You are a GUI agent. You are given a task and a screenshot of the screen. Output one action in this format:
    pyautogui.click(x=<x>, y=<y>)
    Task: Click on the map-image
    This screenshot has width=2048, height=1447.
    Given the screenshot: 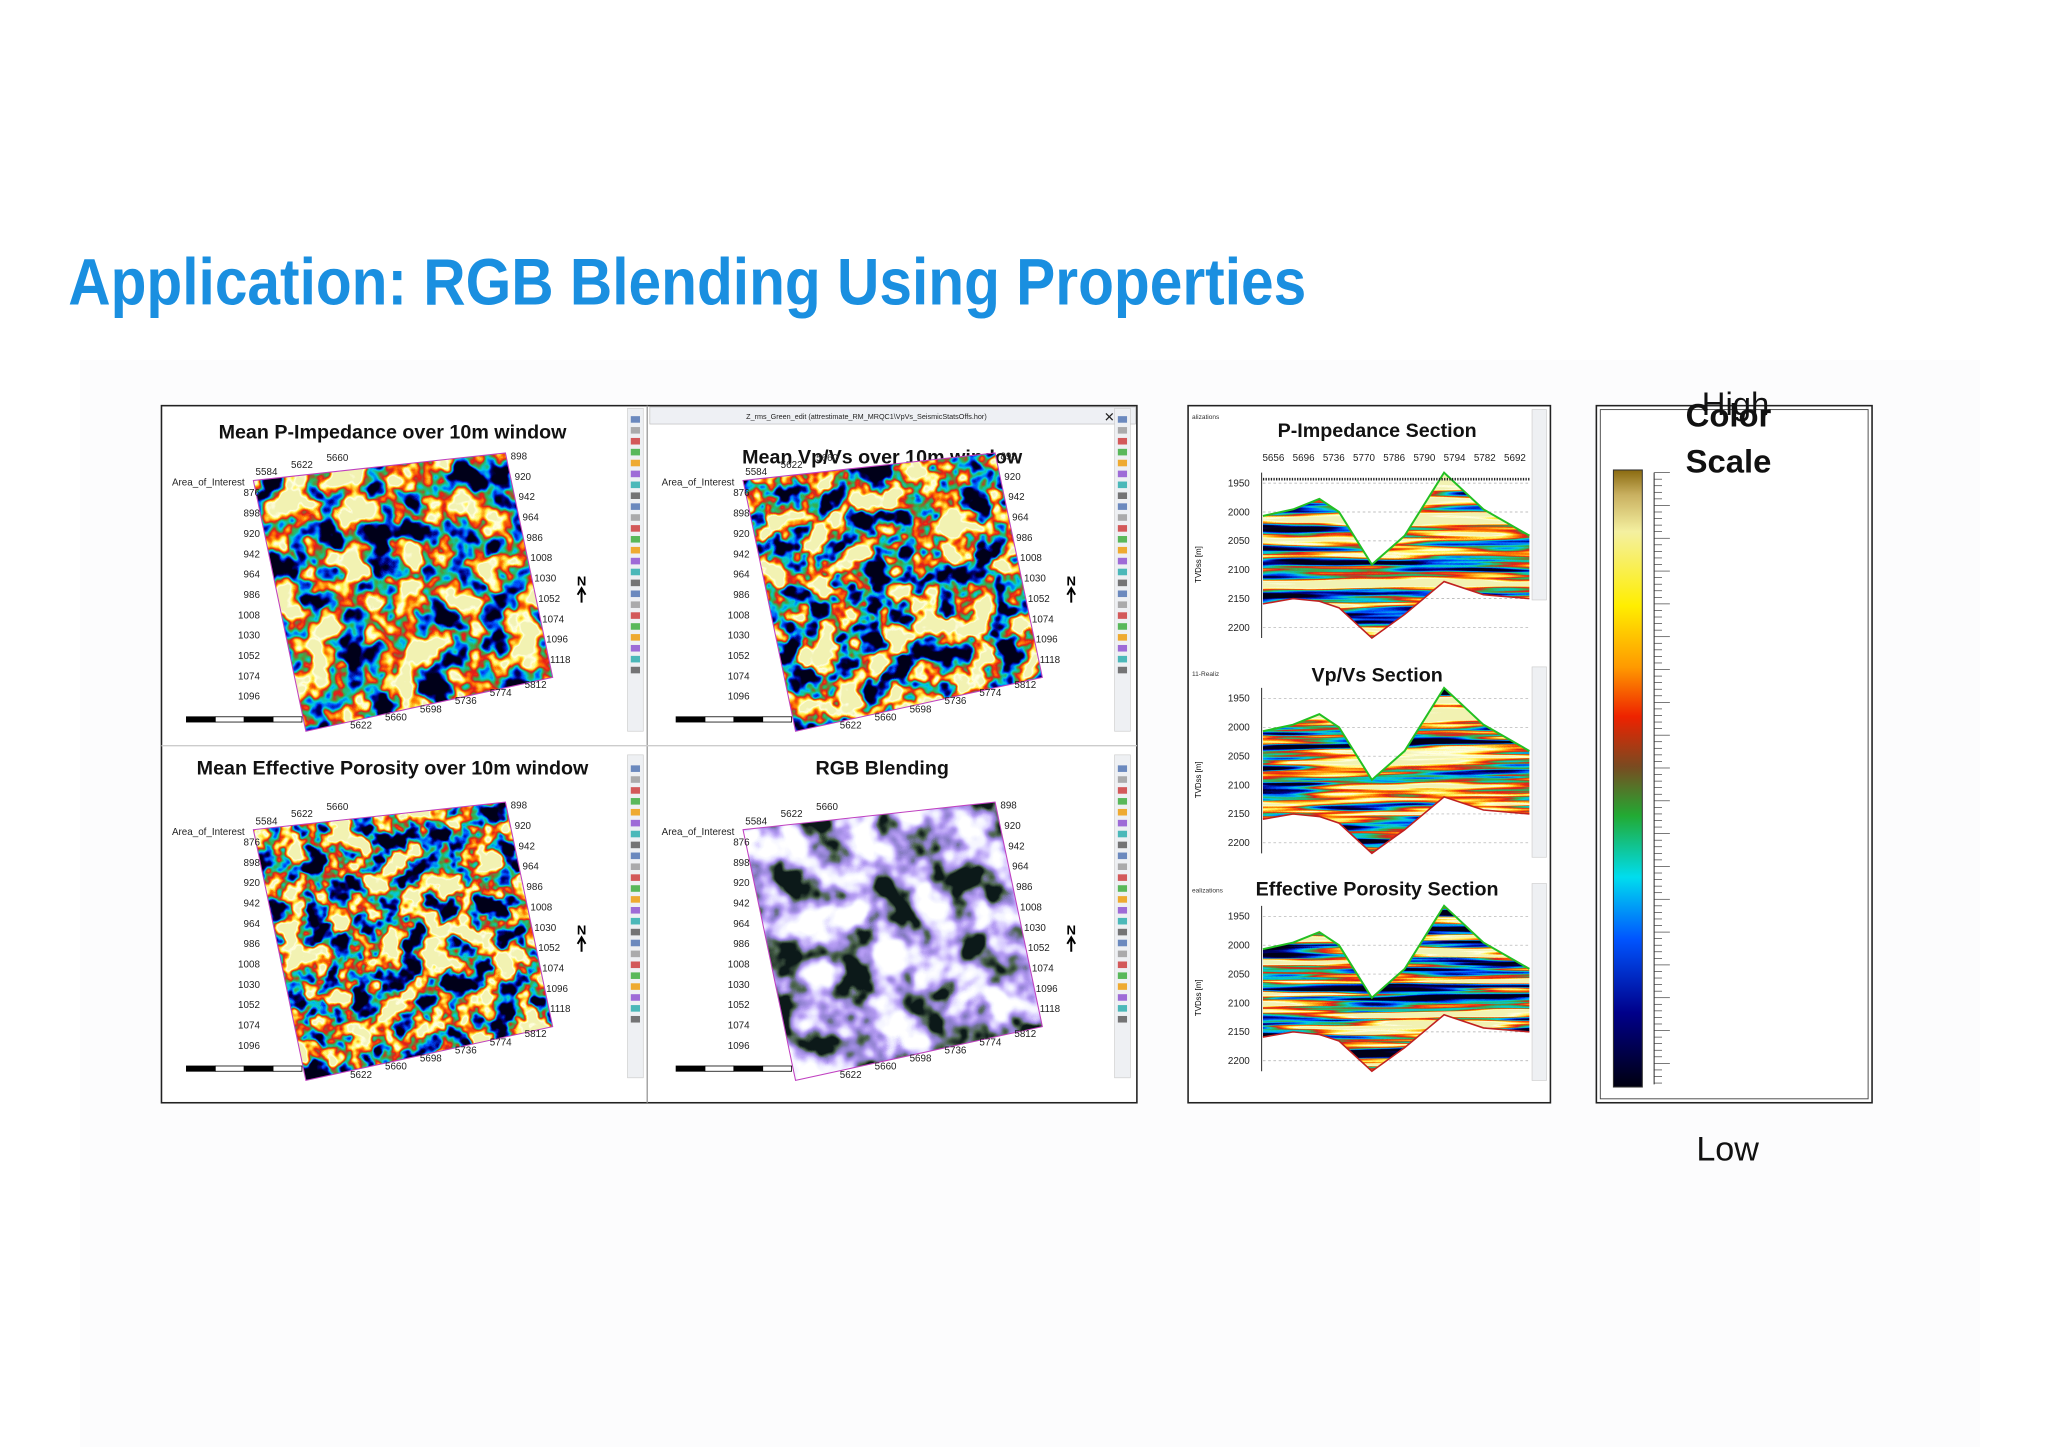 What is the action you would take?
    pyautogui.click(x=403, y=592)
    